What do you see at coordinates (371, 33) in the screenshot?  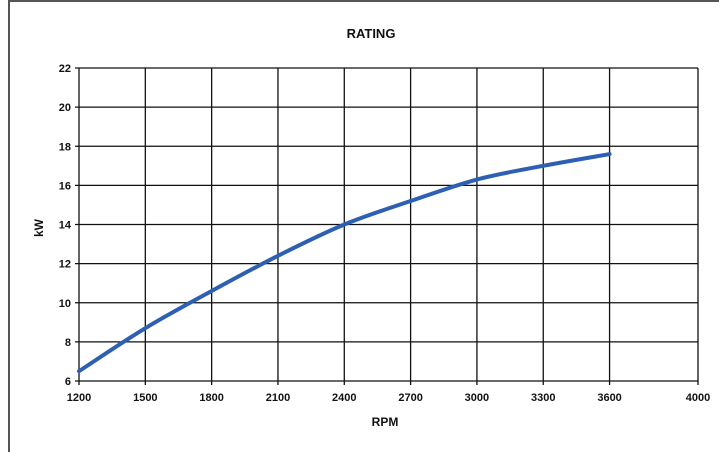 I see `chart-title: RATING` at bounding box center [371, 33].